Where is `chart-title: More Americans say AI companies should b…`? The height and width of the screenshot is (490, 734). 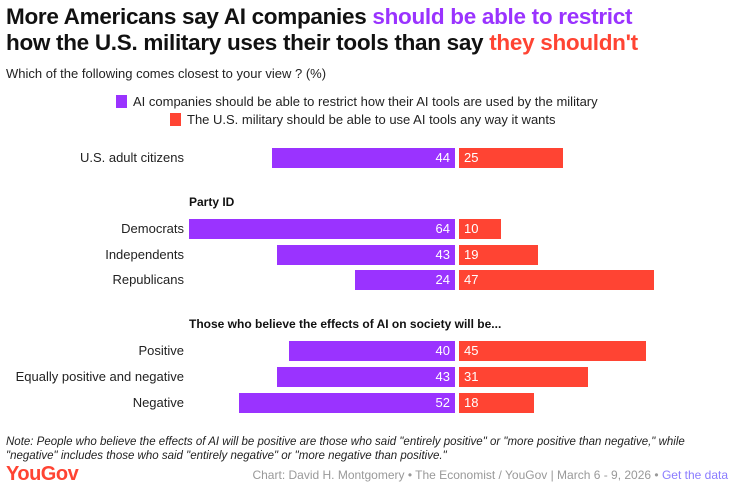
chart-title: More Americans say AI companies should b… is located at coordinates (322, 30).